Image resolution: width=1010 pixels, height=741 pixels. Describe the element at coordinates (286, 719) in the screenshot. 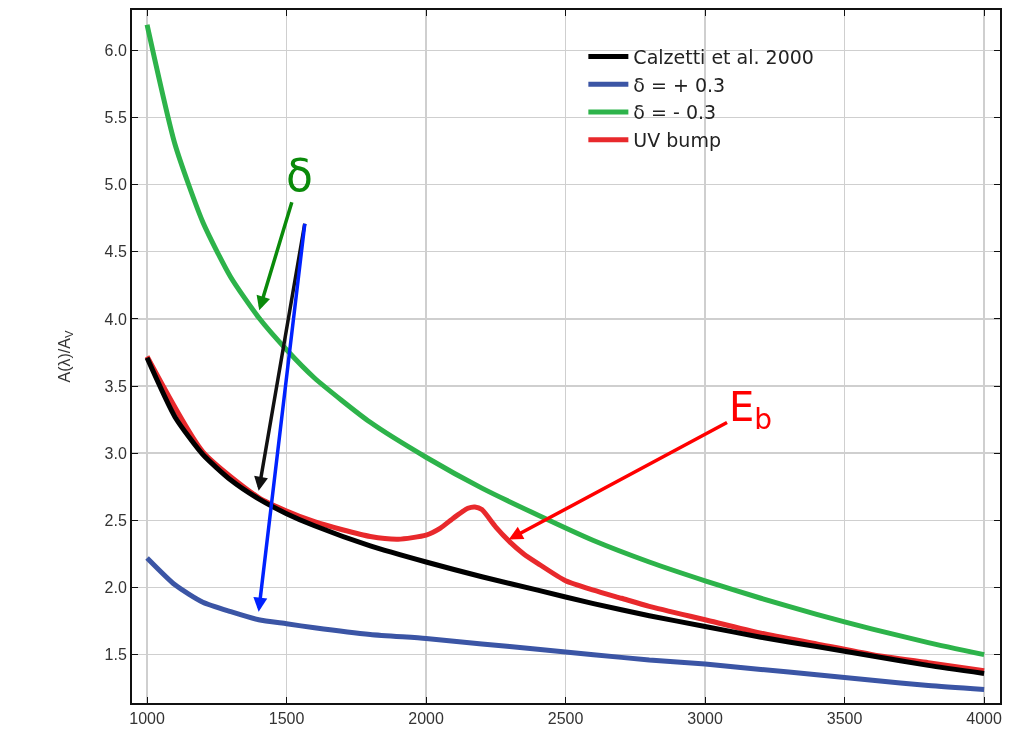

I see `x-tick-label: 1500` at that location.